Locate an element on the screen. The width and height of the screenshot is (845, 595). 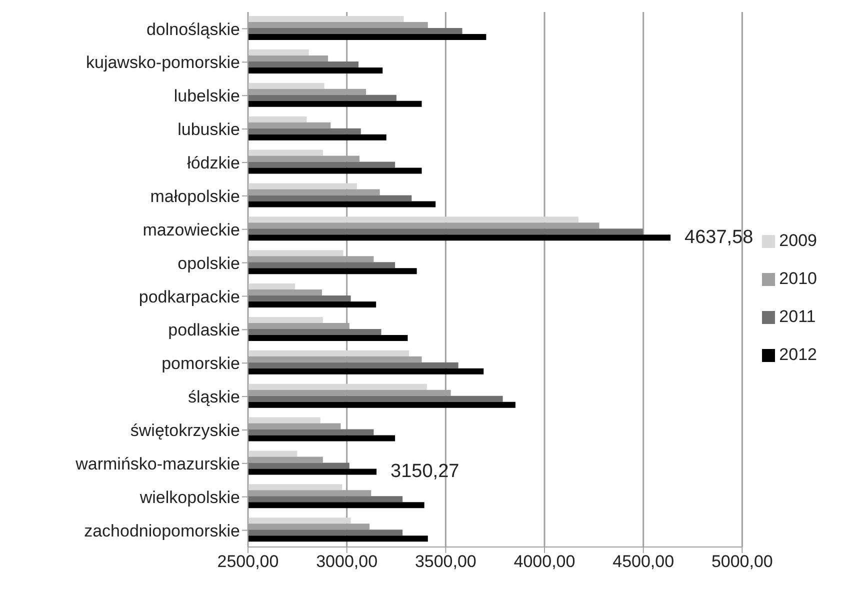
legend-label: 2010 is located at coordinates (798, 278).